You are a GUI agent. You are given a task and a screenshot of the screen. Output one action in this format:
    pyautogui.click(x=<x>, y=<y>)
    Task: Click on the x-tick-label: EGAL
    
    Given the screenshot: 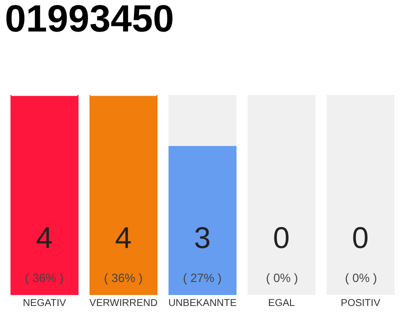 What is the action you would take?
    pyautogui.click(x=282, y=303)
    